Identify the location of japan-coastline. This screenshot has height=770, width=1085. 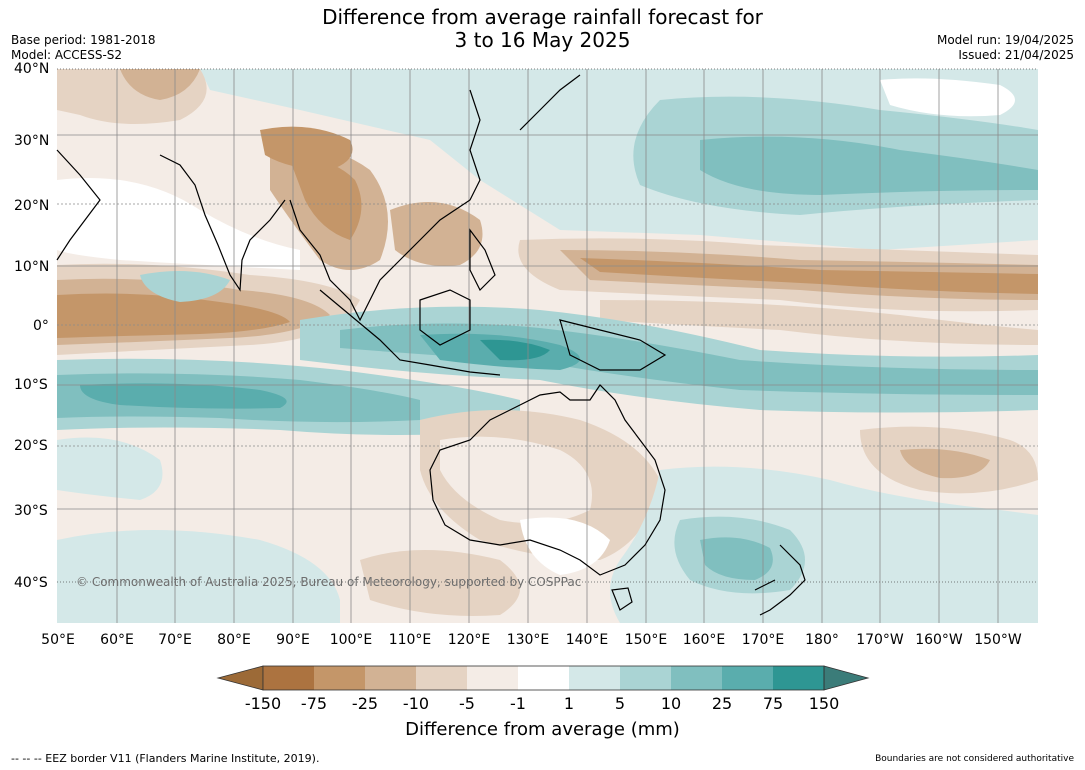
(550, 102).